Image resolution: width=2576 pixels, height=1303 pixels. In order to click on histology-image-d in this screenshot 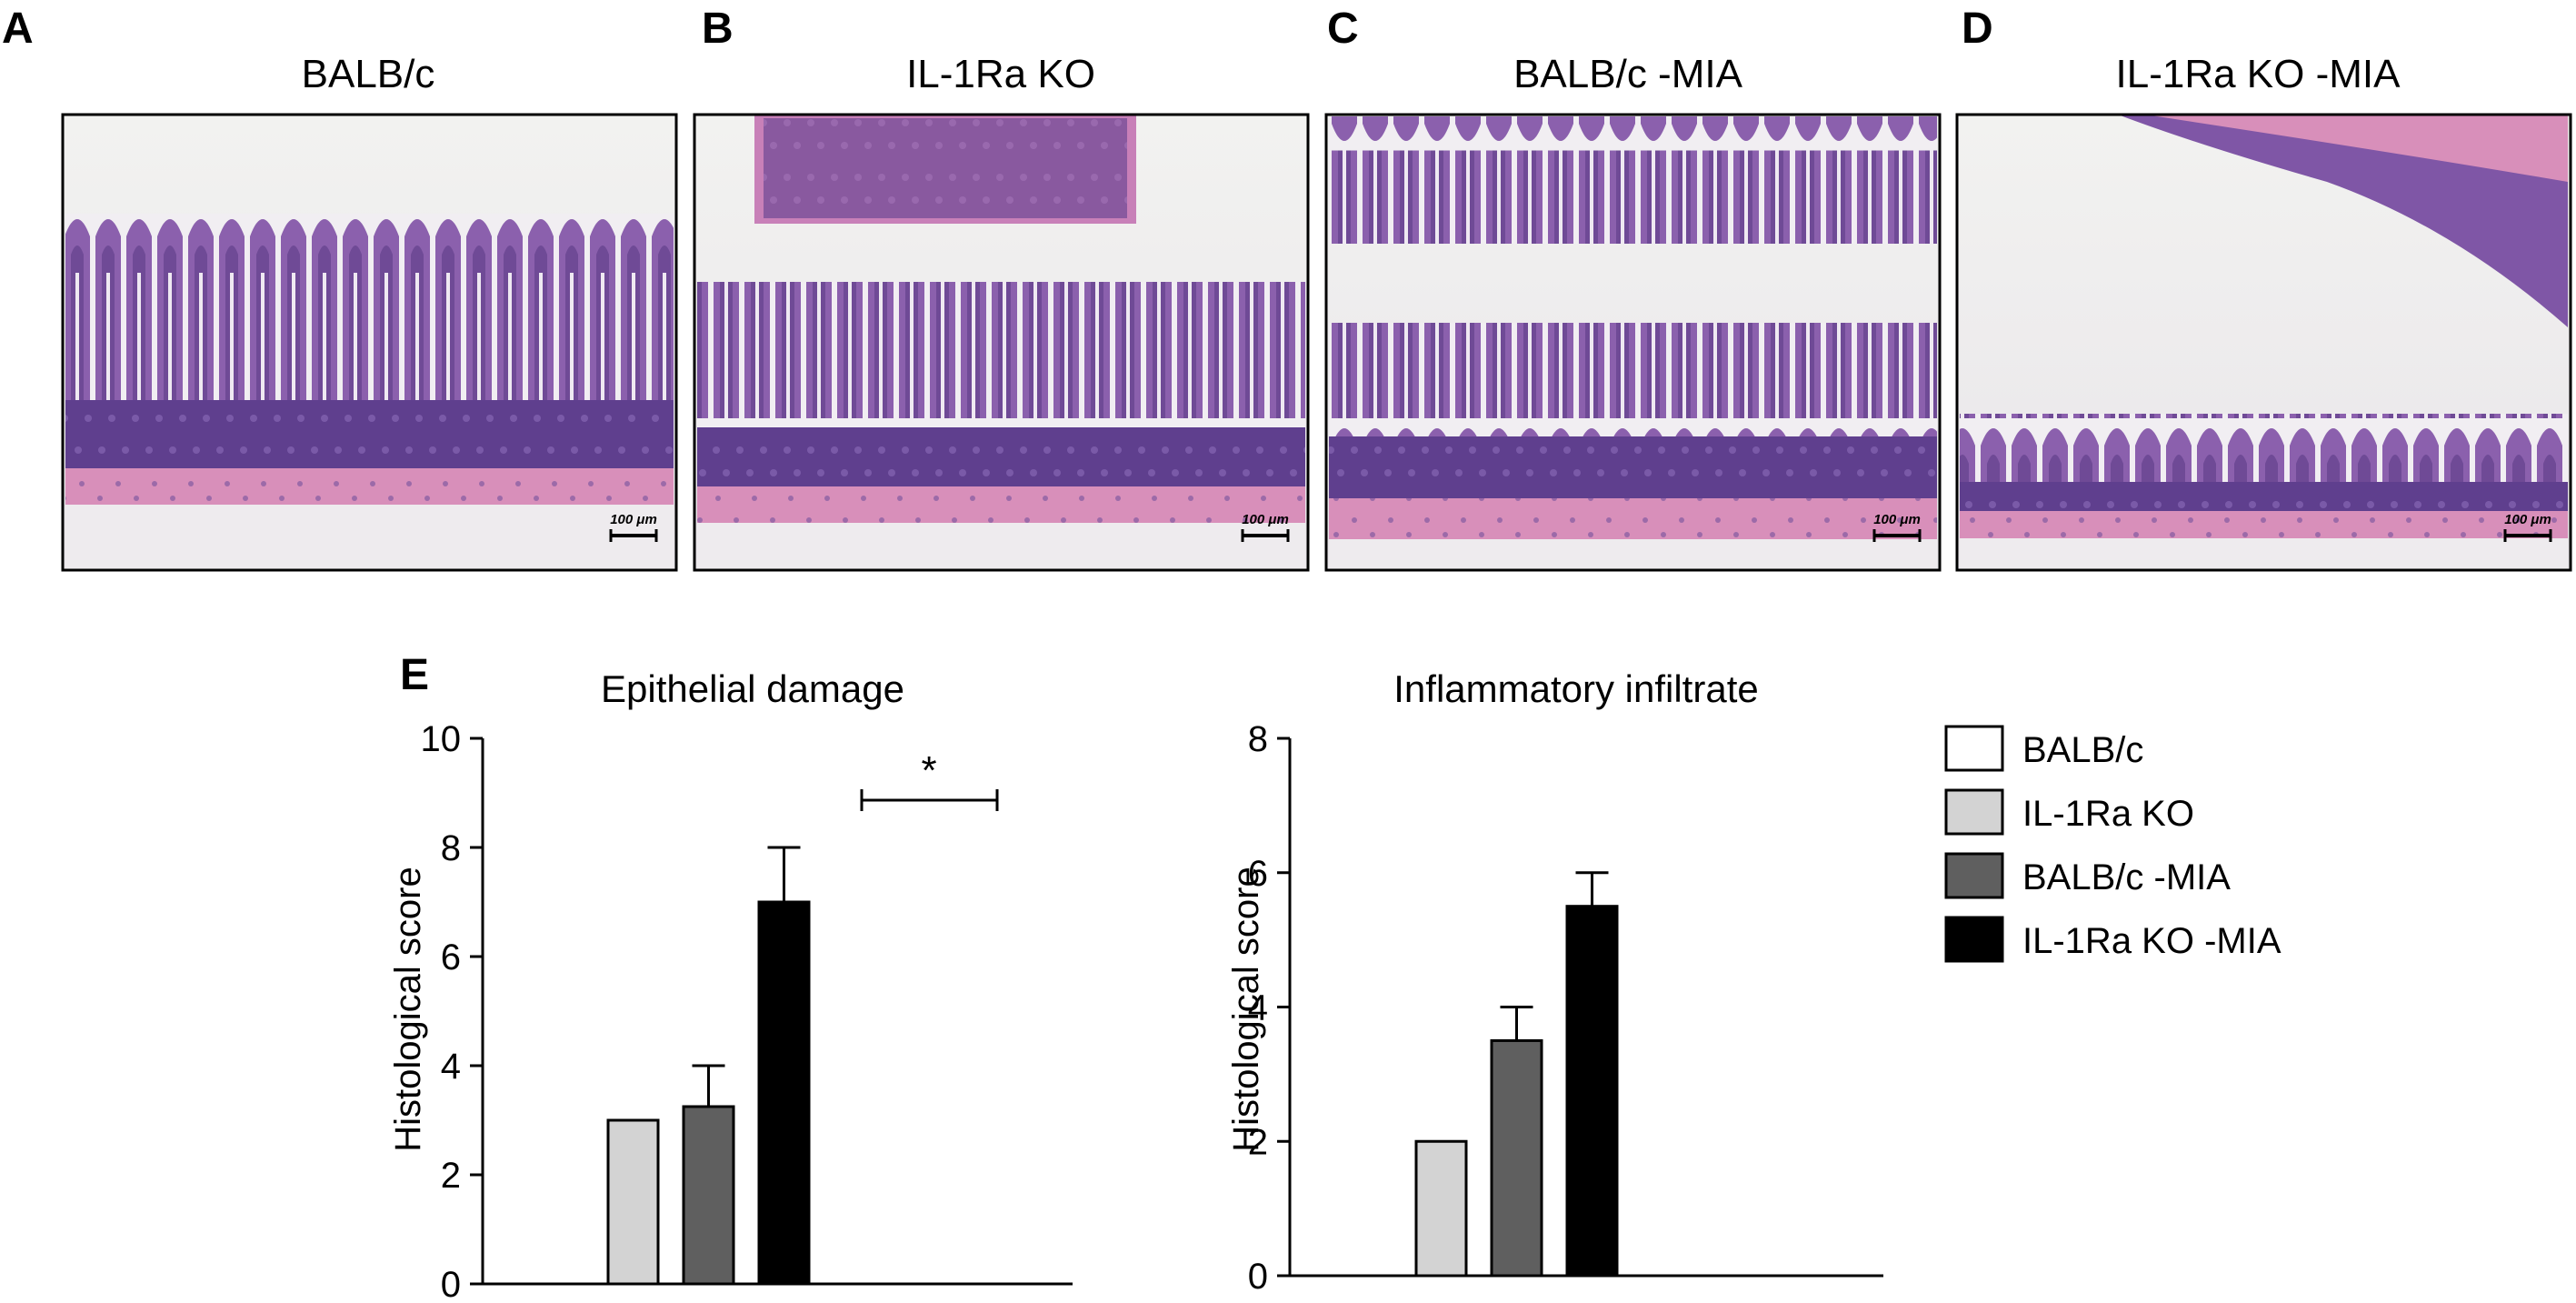, I will do `click(2263, 342)`.